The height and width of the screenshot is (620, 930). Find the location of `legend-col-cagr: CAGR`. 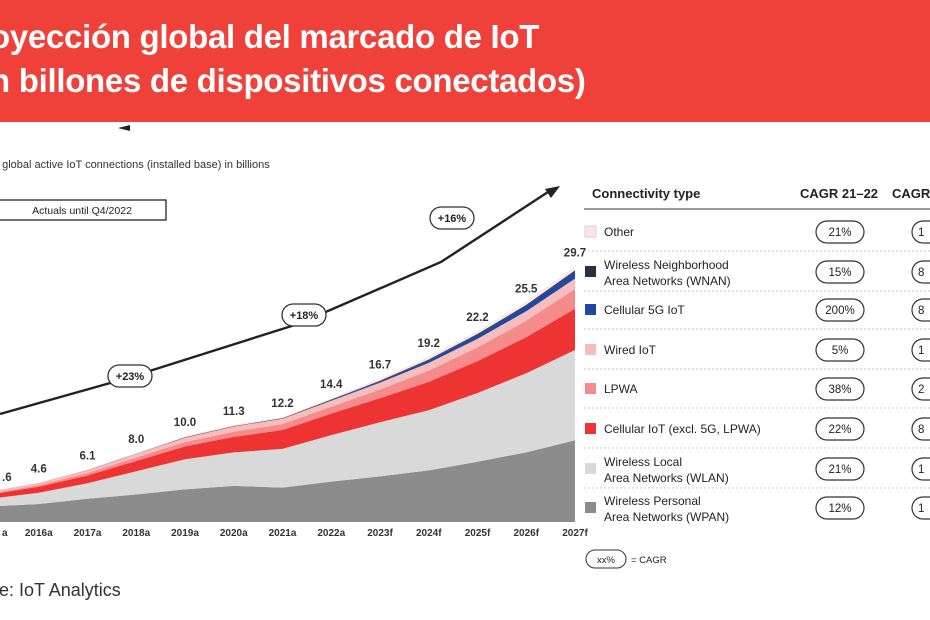

legend-col-cagr: CAGR is located at coordinates (911, 193).